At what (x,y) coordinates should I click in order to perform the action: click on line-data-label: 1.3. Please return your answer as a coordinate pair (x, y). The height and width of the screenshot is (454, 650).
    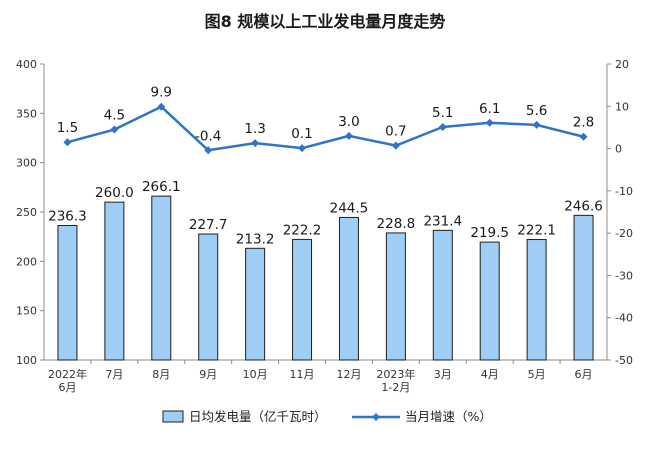
    Looking at the image, I should click on (254, 129).